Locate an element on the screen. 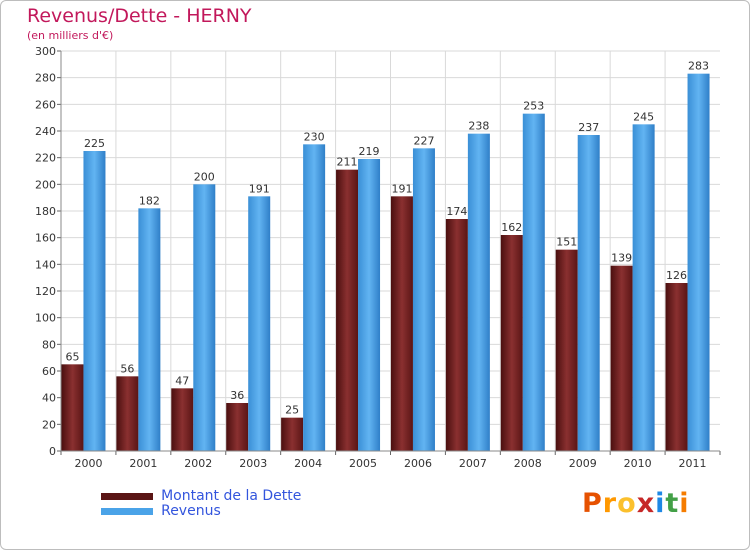 This screenshot has height=550, width=750. value-label-revenue: 200 is located at coordinates (204, 176).